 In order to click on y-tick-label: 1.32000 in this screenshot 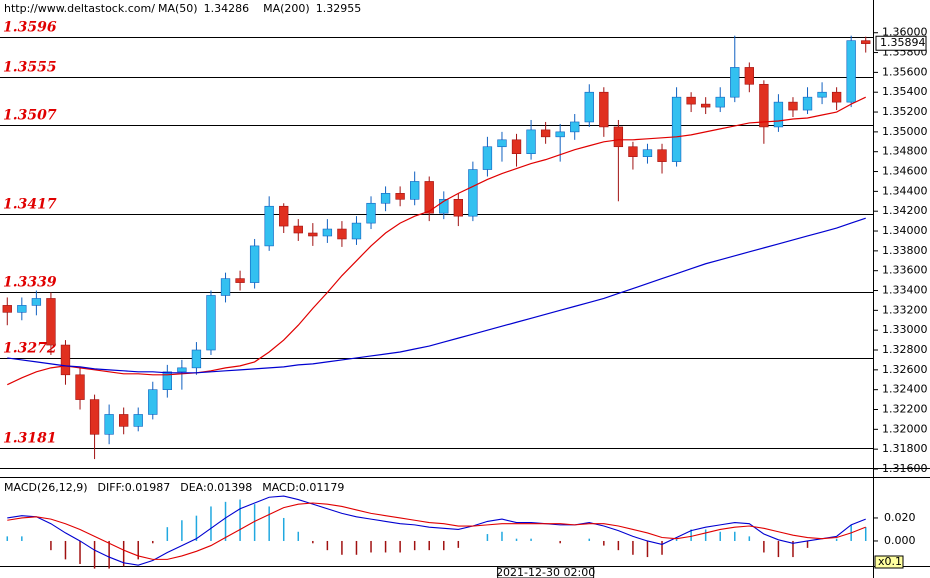, I will do `click(905, 428)`.